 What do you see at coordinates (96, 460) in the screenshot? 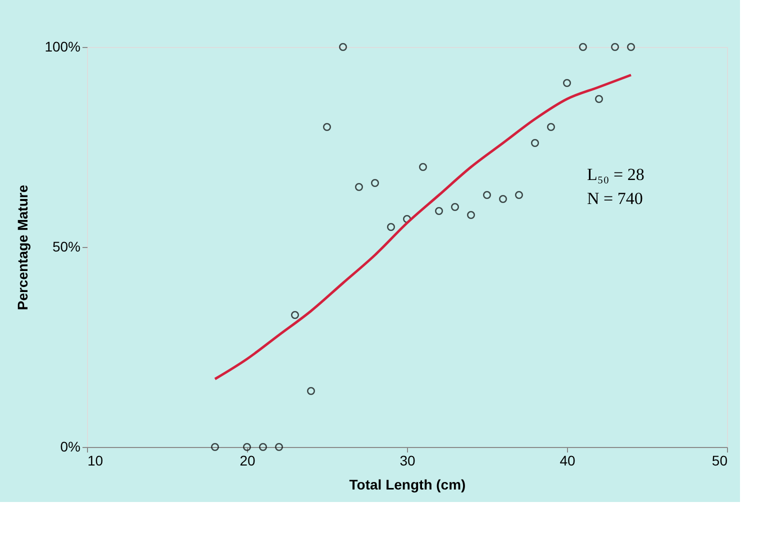
I see `x-tick-label: 10` at bounding box center [96, 460].